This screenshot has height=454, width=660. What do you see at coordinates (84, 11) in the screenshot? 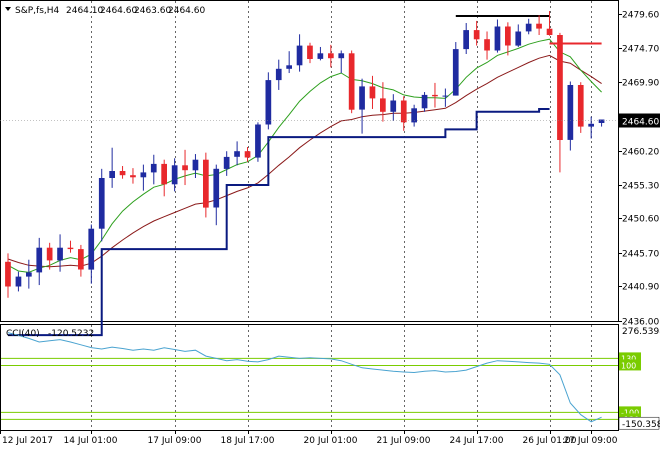
I see `ohlc-open: 2464.10` at bounding box center [84, 11].